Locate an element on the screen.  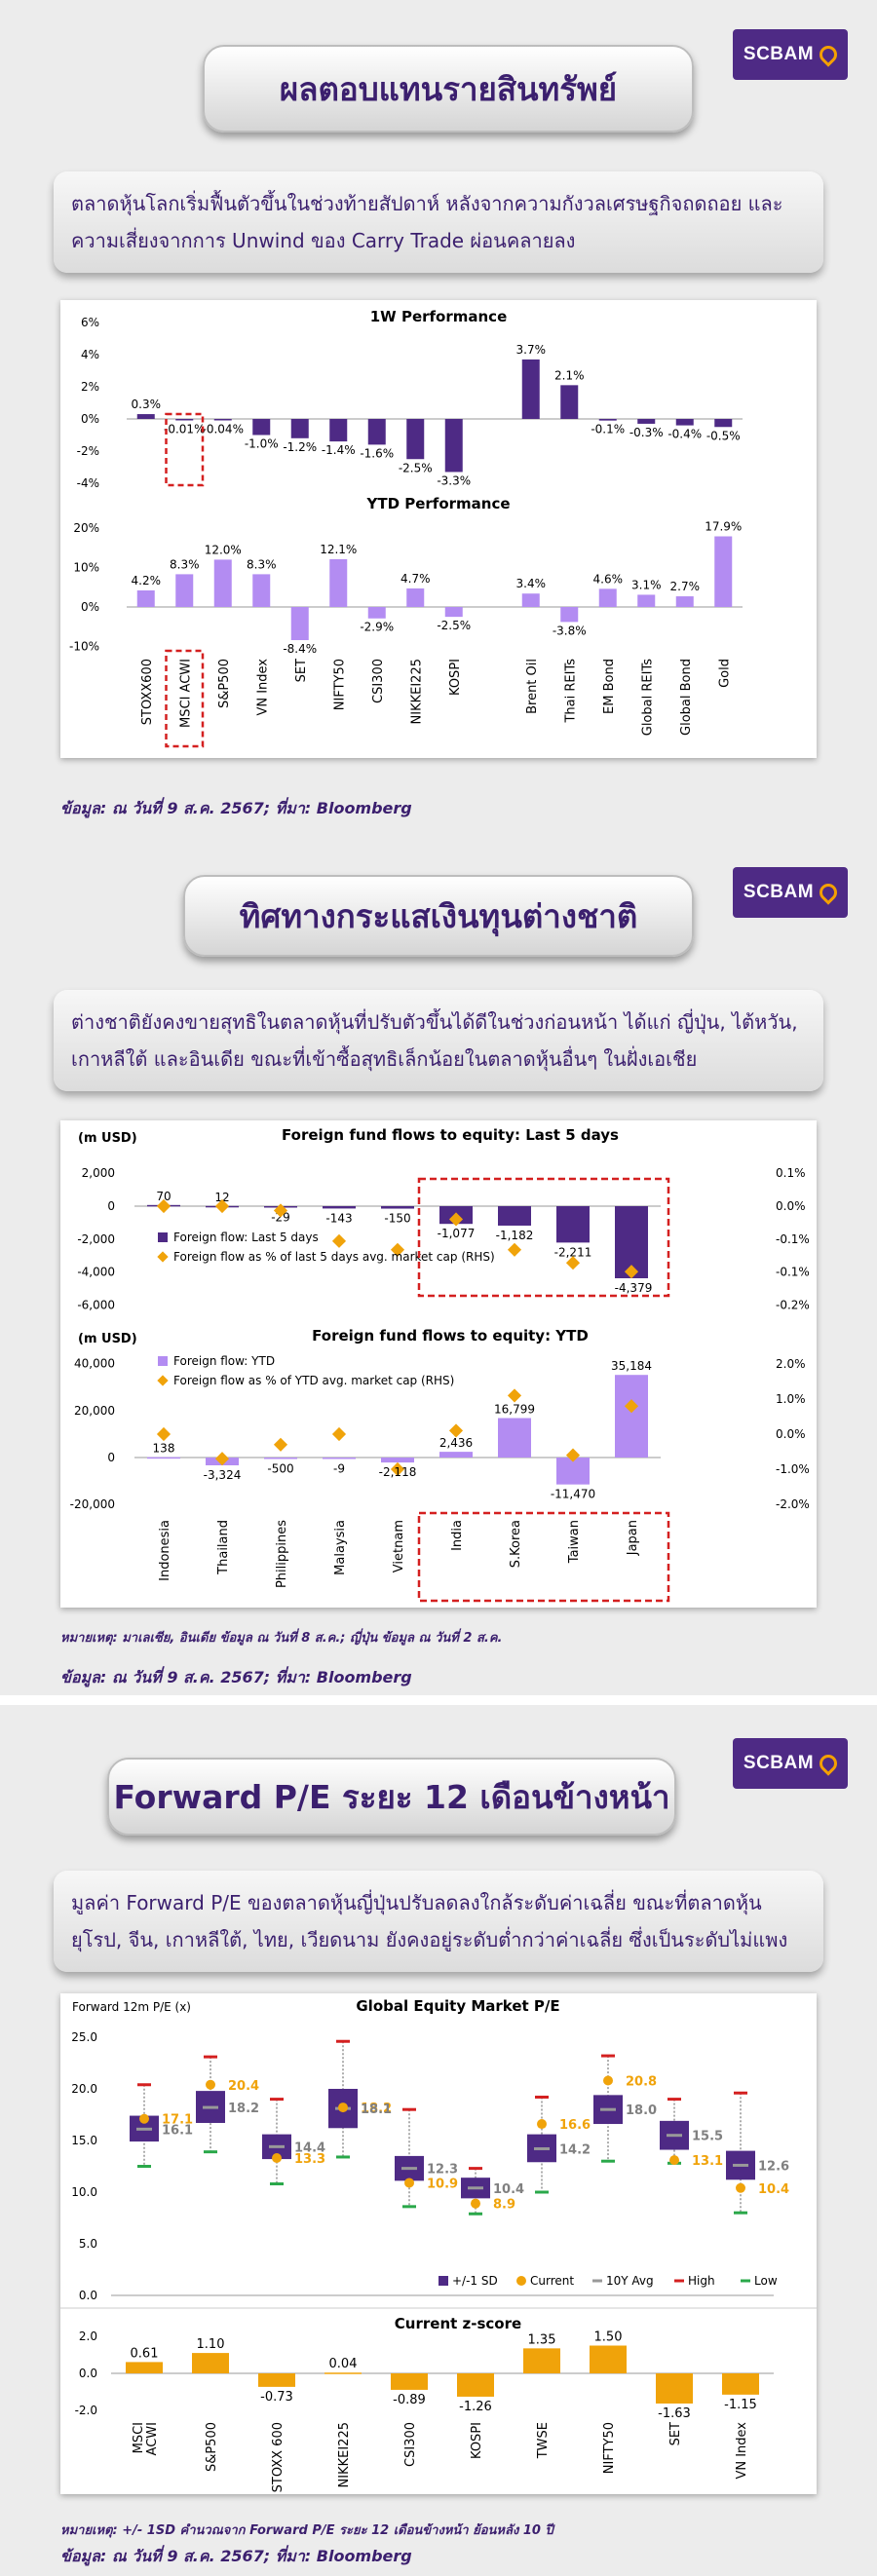
data-label: -1.6% is located at coordinates (377, 453).